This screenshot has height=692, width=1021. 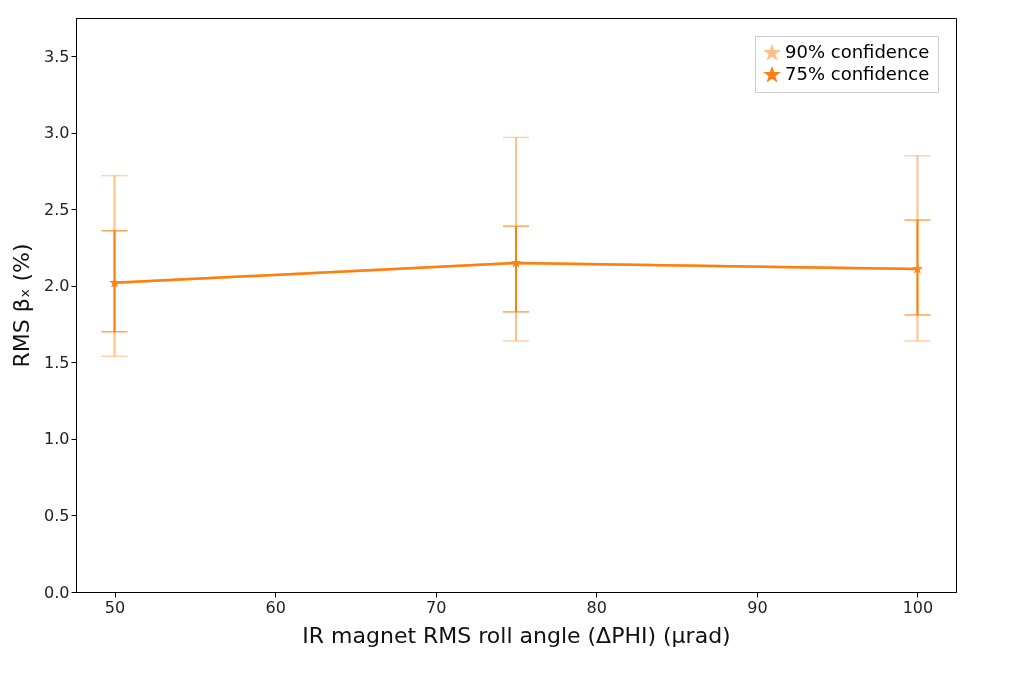 I want to click on x-tick-label: 50, so click(x=115, y=607).